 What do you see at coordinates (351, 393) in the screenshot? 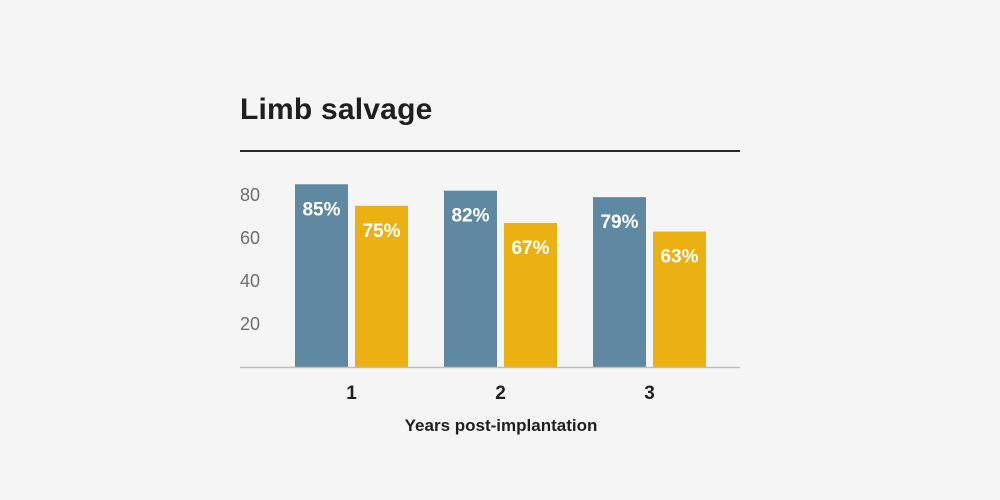
I see `x-tick-label: 1` at bounding box center [351, 393].